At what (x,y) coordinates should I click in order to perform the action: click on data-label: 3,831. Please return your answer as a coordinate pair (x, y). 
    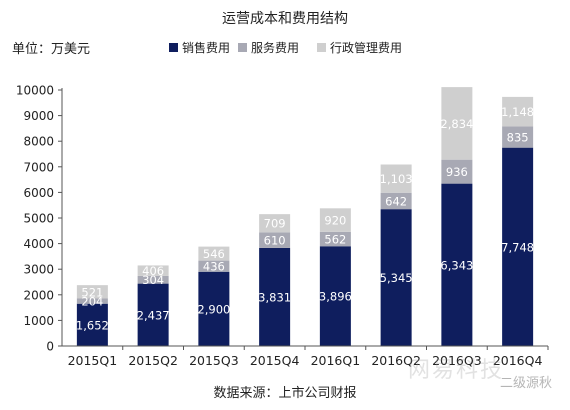
    Looking at the image, I should click on (274, 297).